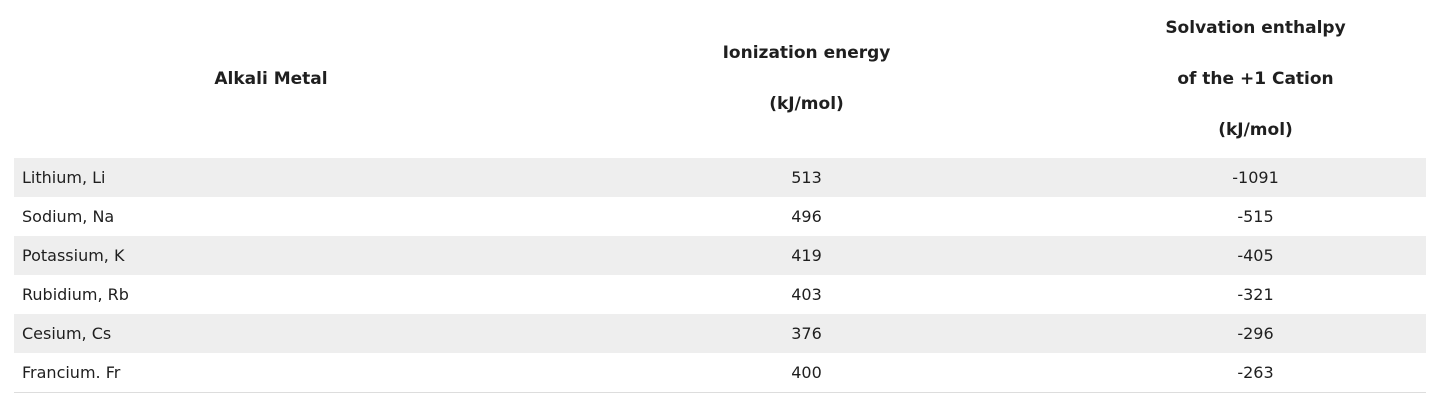 The width and height of the screenshot is (1442, 411). I want to click on header-solvation-line2: of the +1 Cation, so click(1255, 78).